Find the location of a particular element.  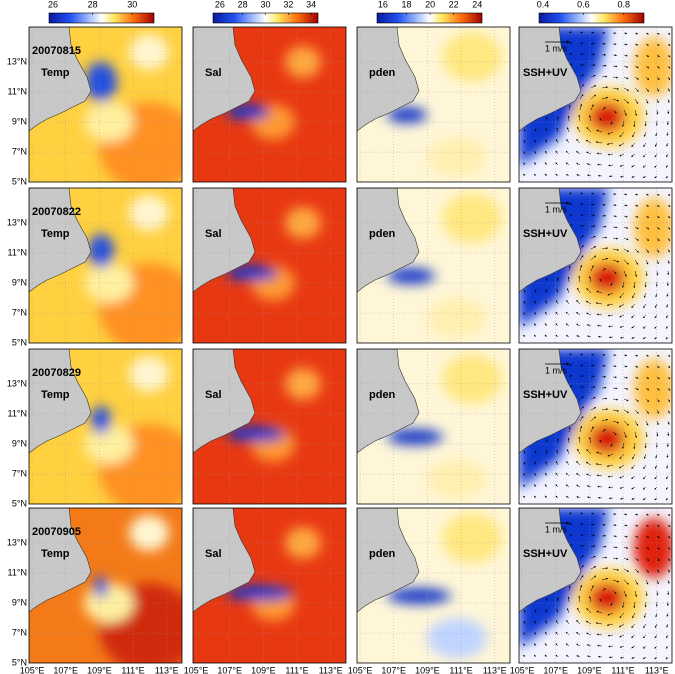

field-features is located at coordinates (444, 265).